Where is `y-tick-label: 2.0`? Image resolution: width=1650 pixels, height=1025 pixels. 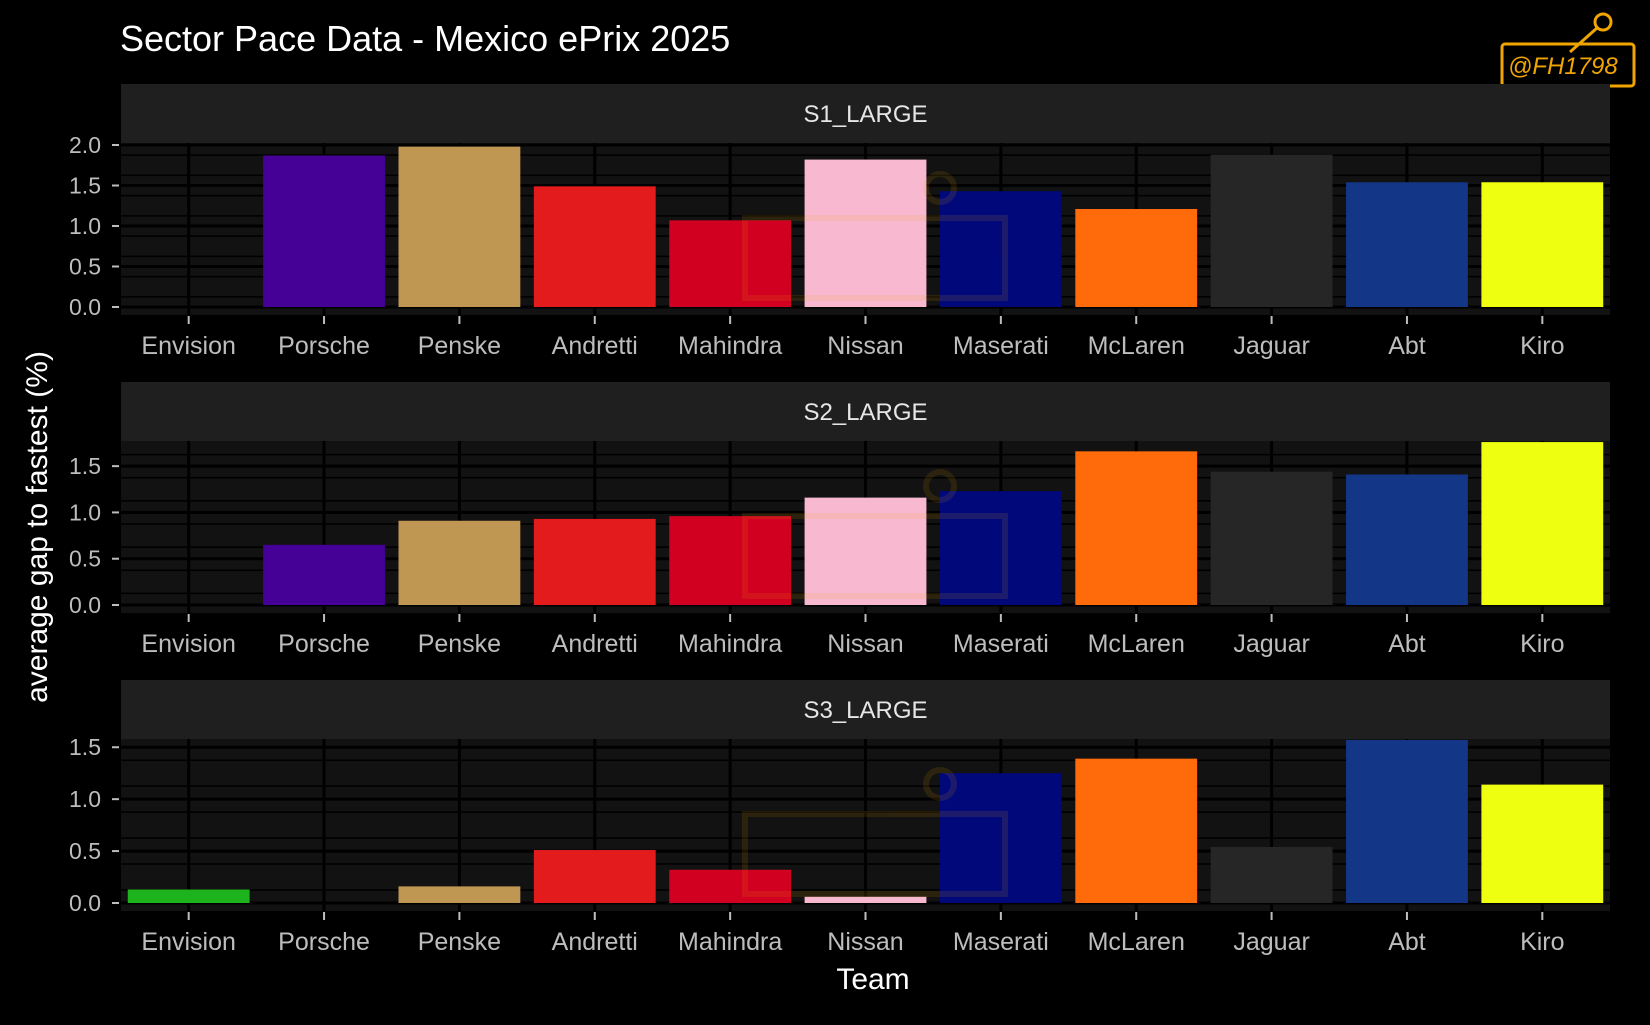
y-tick-label: 2.0 is located at coordinates (85, 145).